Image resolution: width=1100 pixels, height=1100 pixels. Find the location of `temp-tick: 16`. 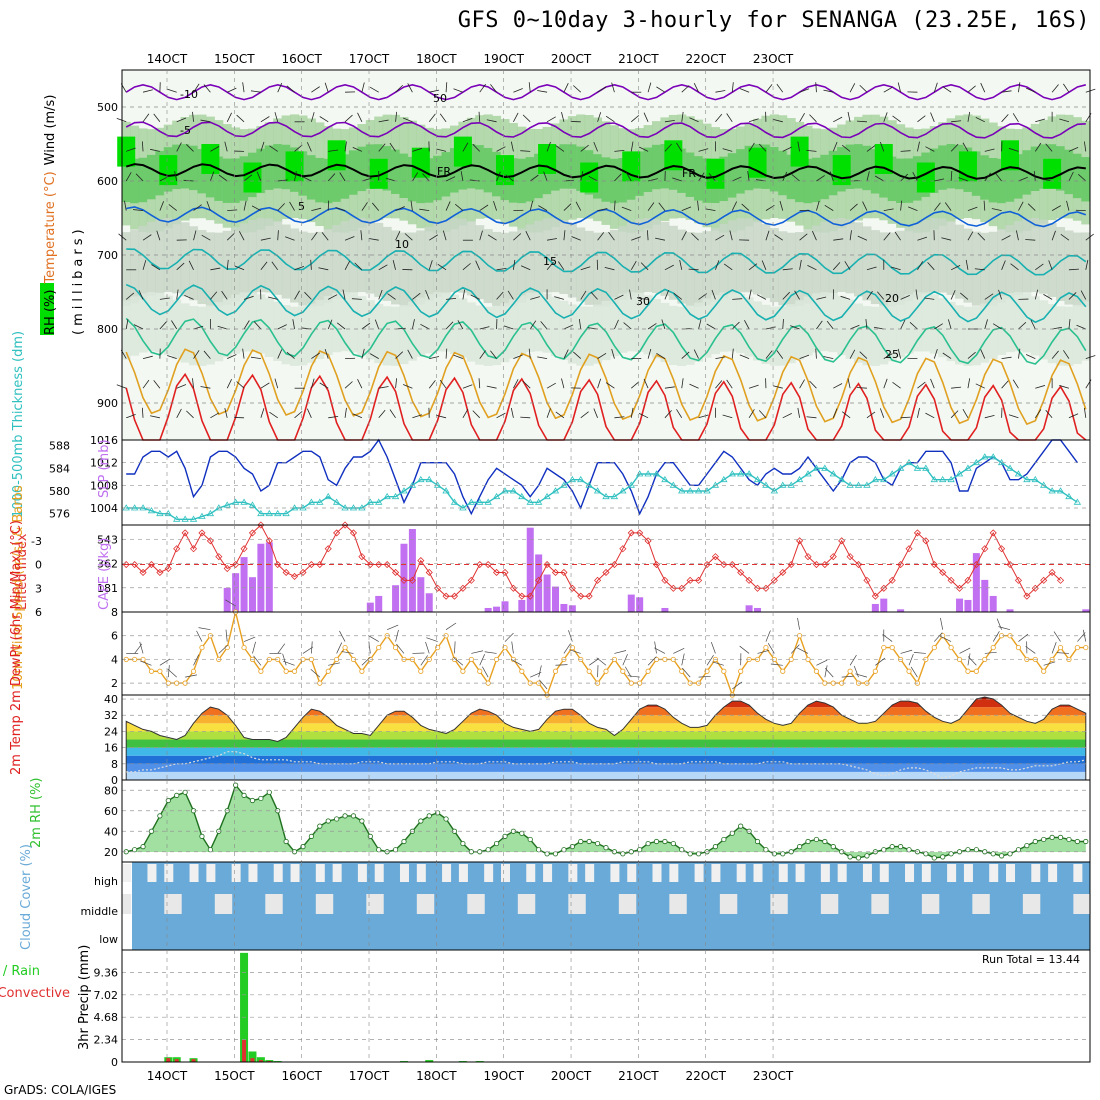

temp-tick: 16 is located at coordinates (111, 748).